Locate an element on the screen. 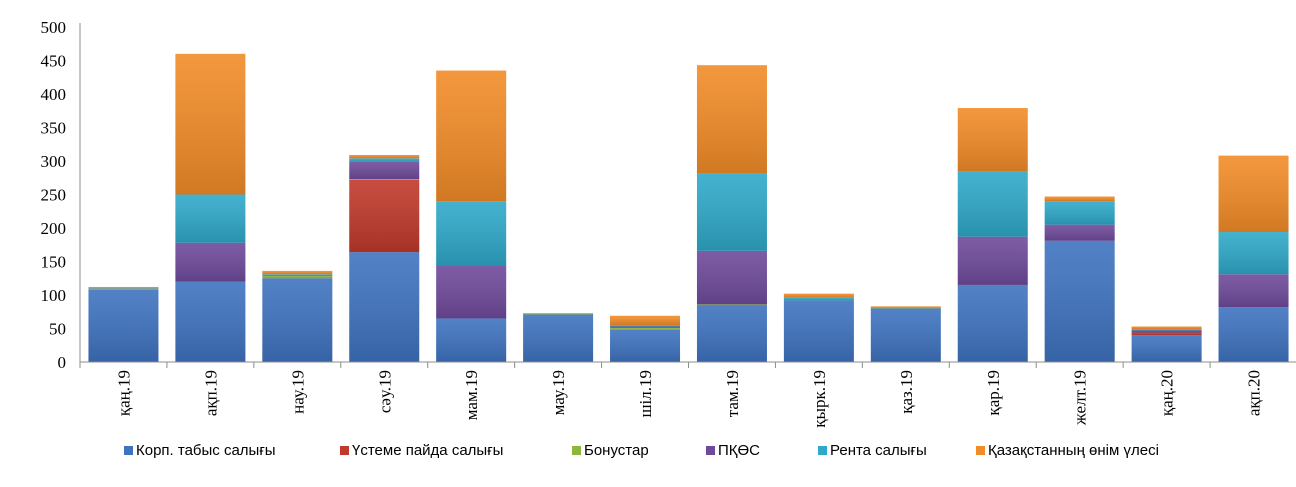 The height and width of the screenshot is (487, 1296). x-tick-label: сәу.19 is located at coordinates (384, 391).